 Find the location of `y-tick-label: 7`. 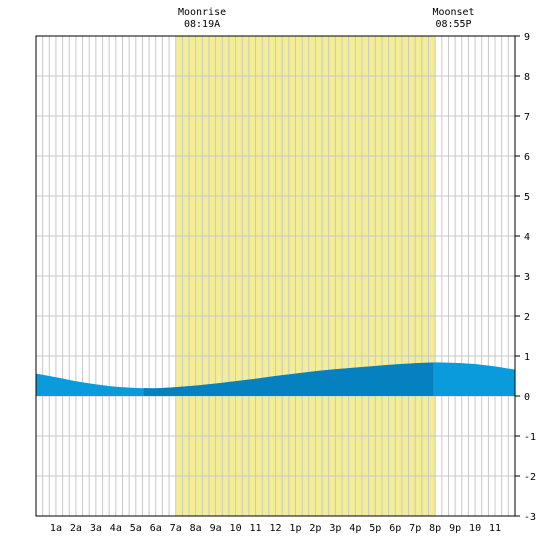

y-tick-label: 7 is located at coordinates (527, 117).